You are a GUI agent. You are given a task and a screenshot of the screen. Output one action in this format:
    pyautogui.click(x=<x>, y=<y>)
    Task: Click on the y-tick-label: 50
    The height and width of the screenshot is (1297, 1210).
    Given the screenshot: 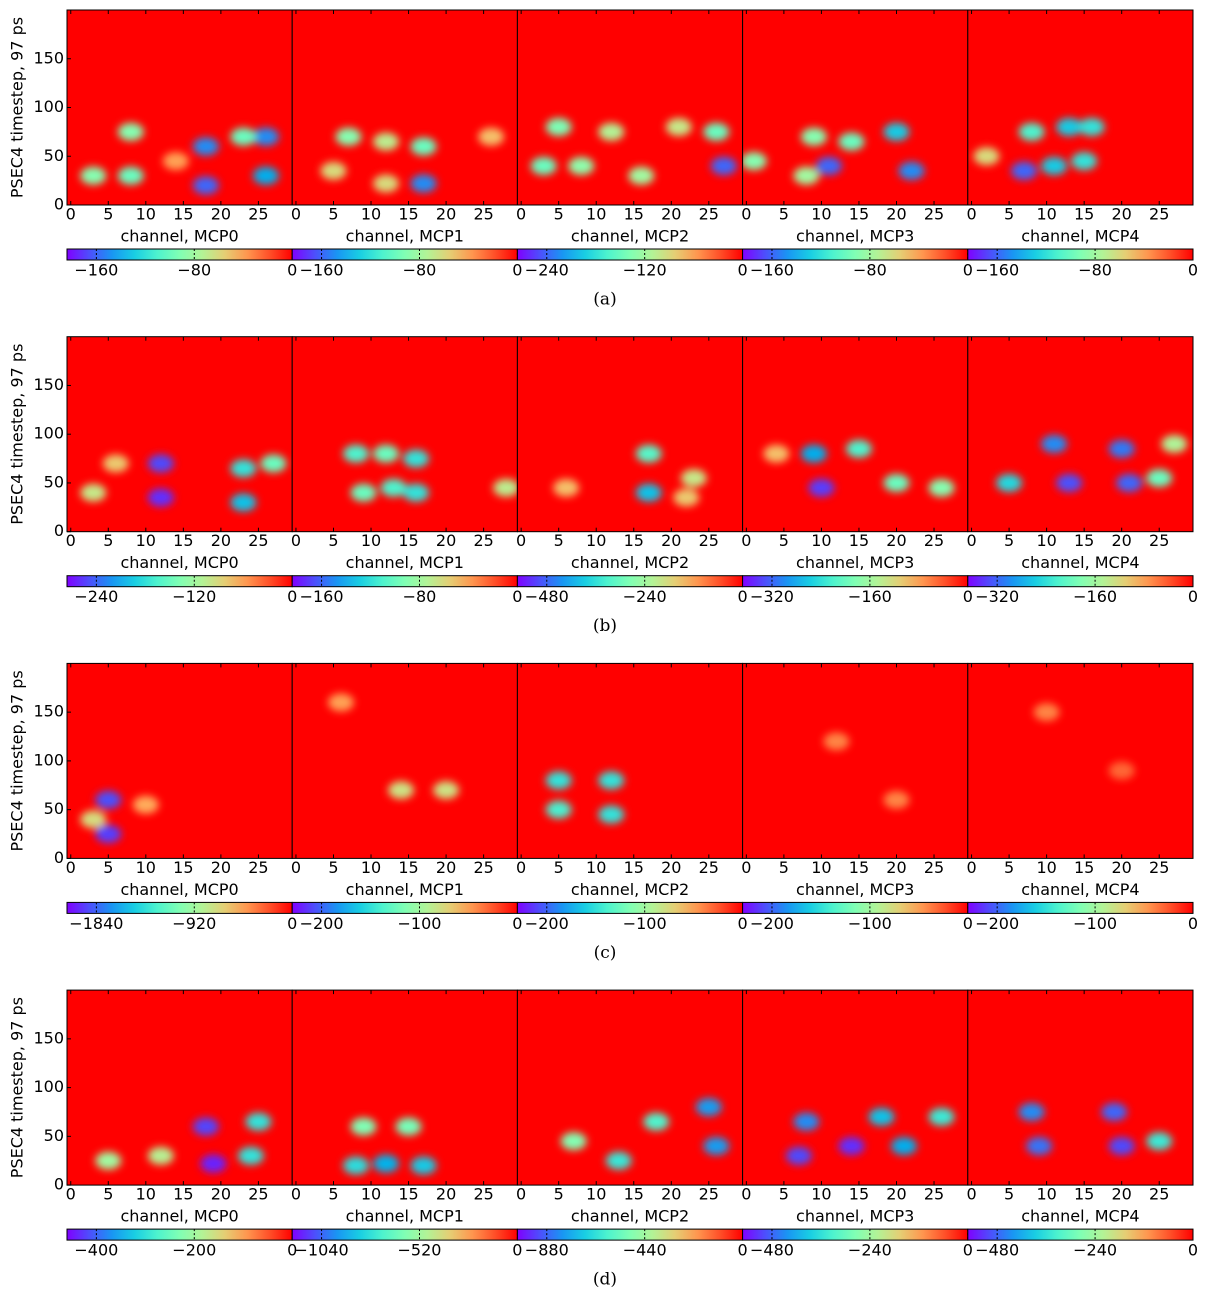 What is the action you would take?
    pyautogui.click(x=54, y=481)
    